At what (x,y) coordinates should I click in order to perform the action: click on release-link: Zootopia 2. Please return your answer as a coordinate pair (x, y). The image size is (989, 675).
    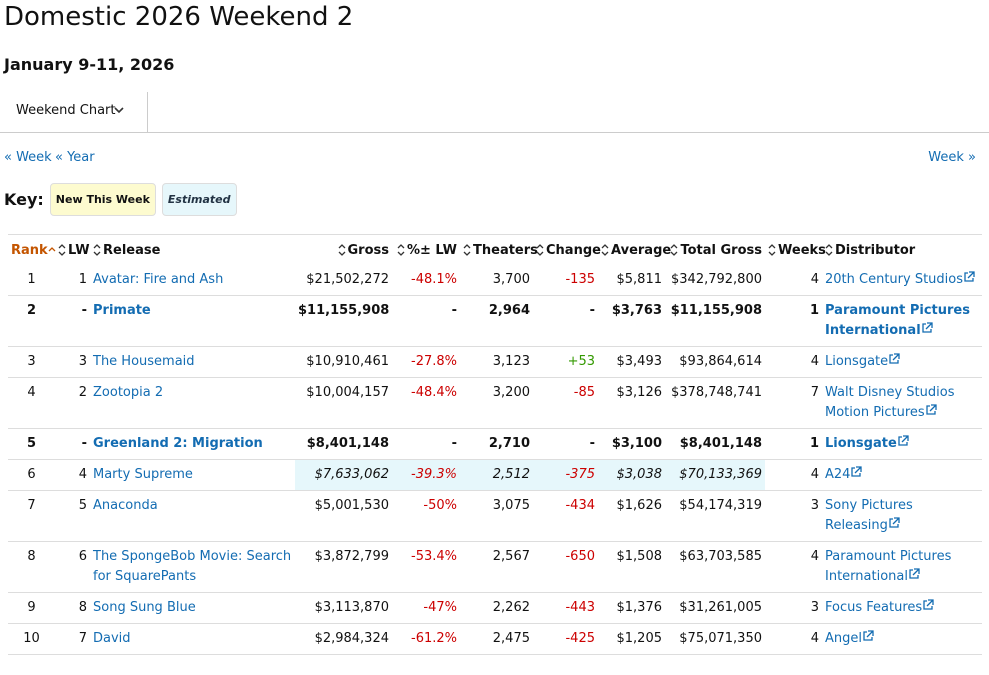
    Looking at the image, I should click on (128, 392).